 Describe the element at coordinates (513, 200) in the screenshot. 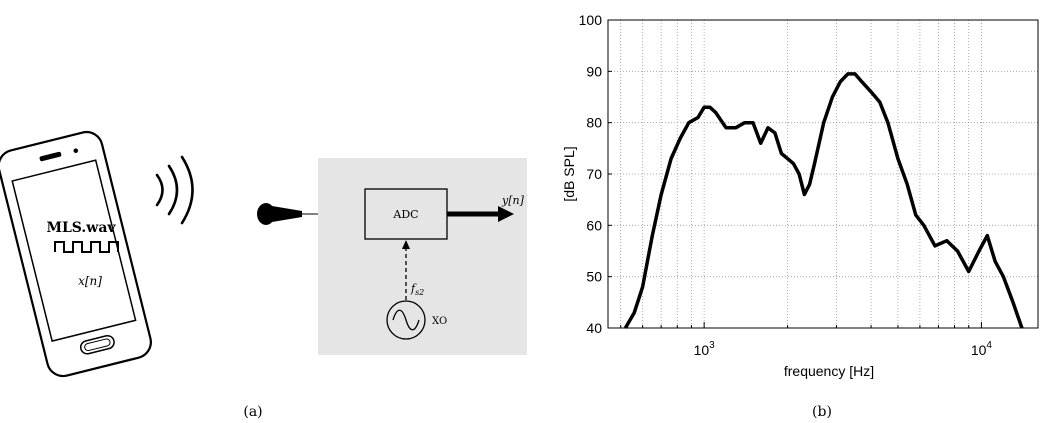

I see `output-label: y[n]` at that location.